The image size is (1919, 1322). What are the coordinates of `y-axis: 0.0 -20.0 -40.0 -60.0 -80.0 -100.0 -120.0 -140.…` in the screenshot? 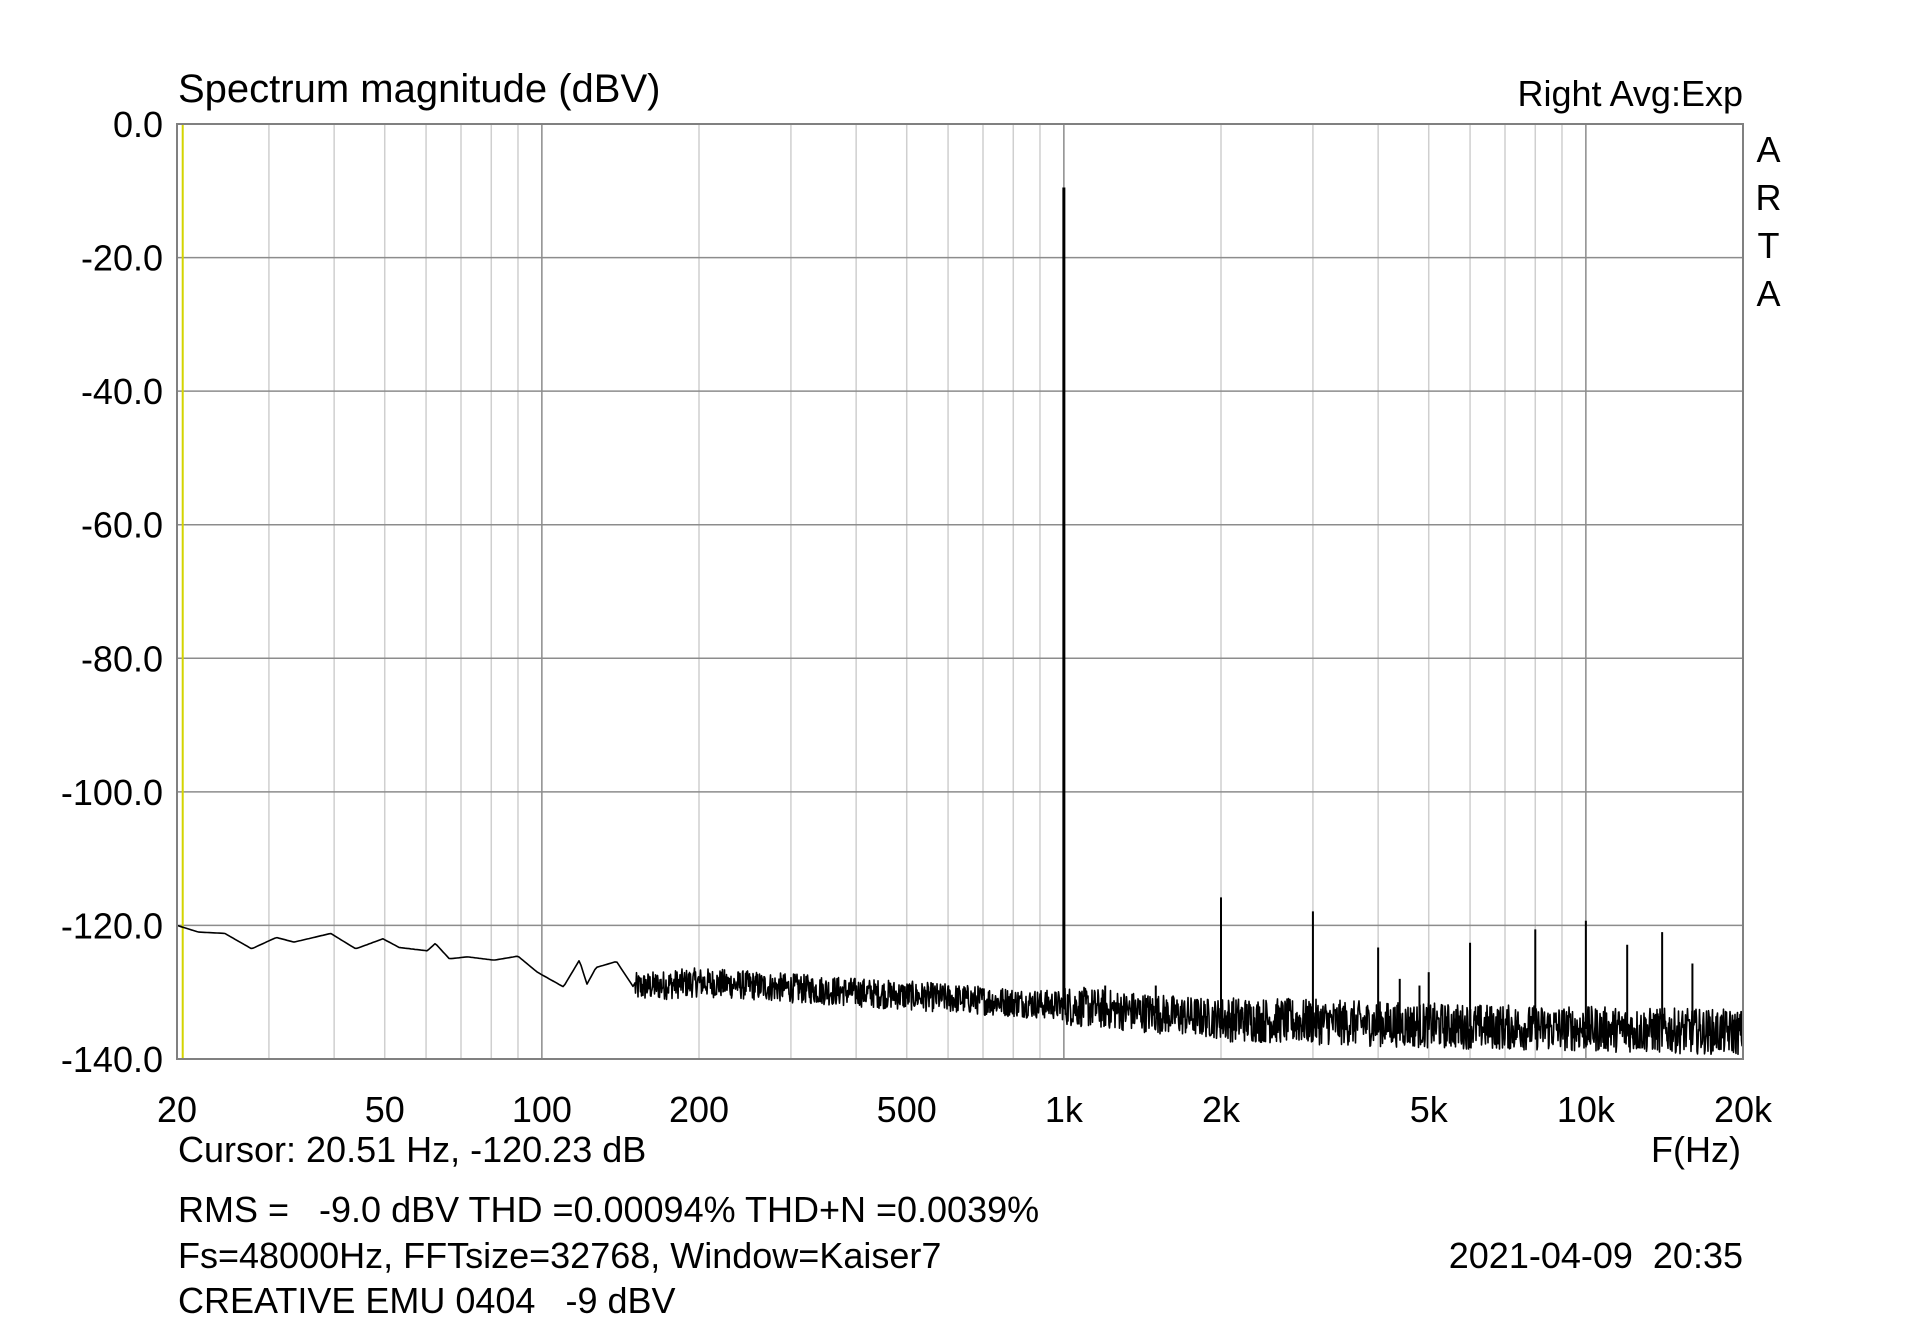 It's located at (112, 592).